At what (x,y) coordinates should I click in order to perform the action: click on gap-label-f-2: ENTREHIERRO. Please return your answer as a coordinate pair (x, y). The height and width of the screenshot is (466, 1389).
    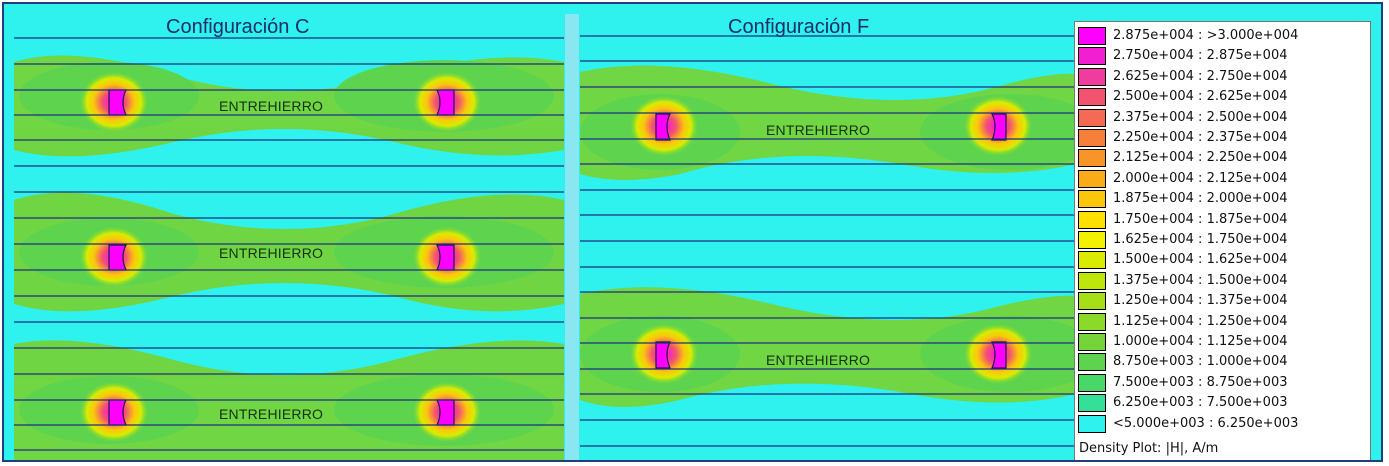
    Looking at the image, I should click on (818, 360).